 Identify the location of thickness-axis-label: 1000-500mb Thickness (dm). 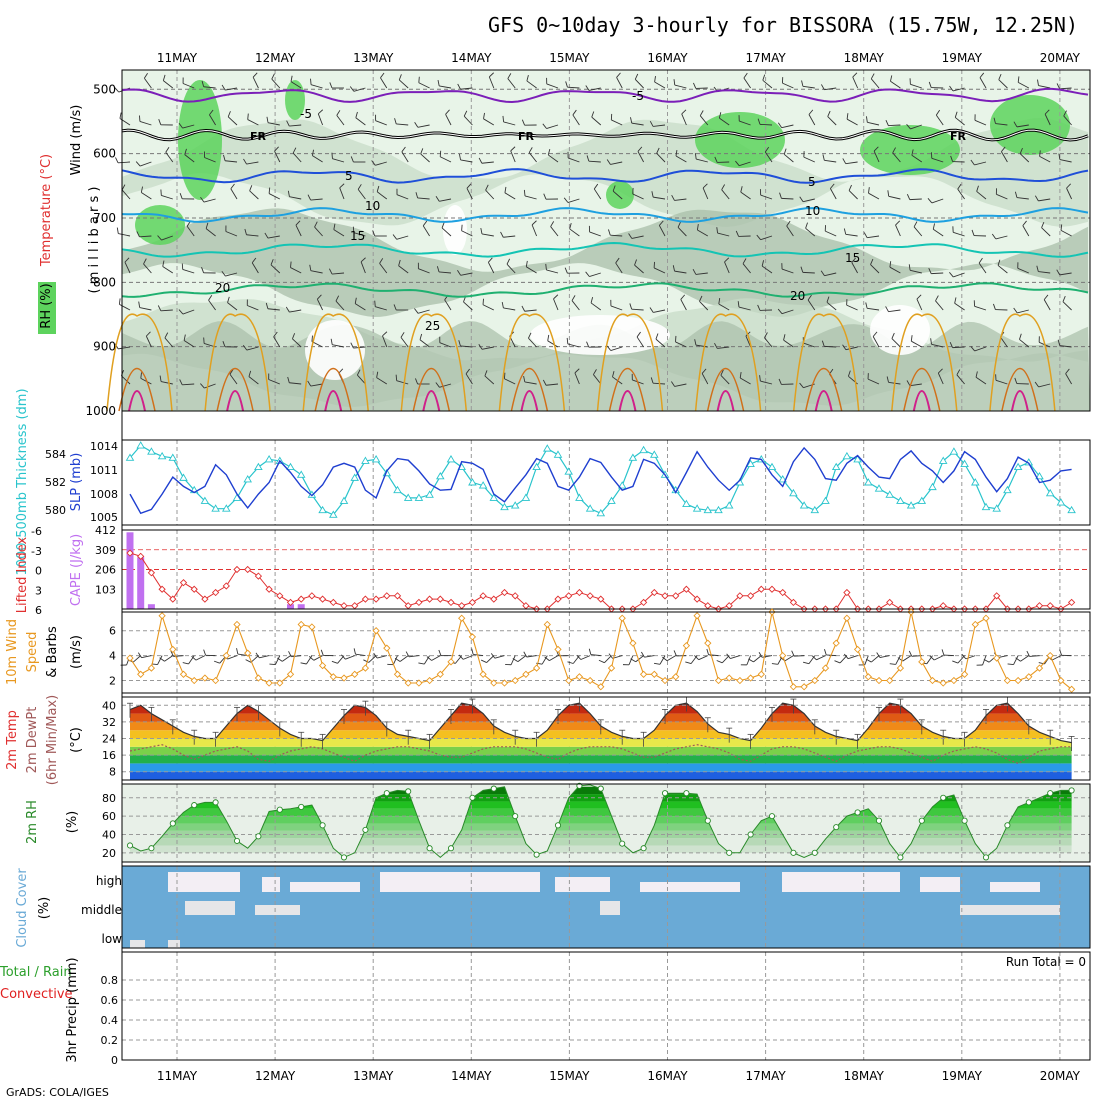
(22, 481).